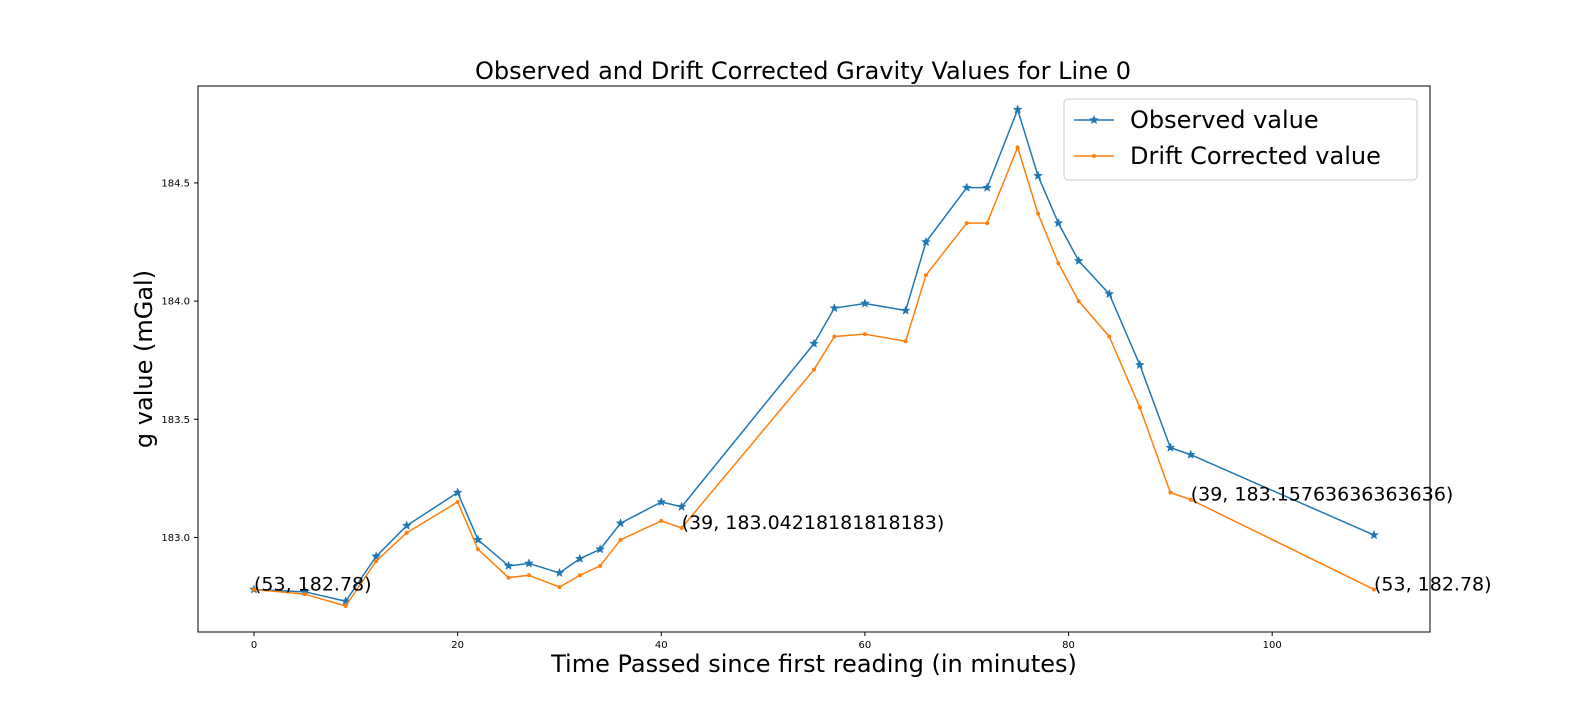  Describe the element at coordinates (254, 645) in the screenshot. I see `x-tick-label: 0` at that location.